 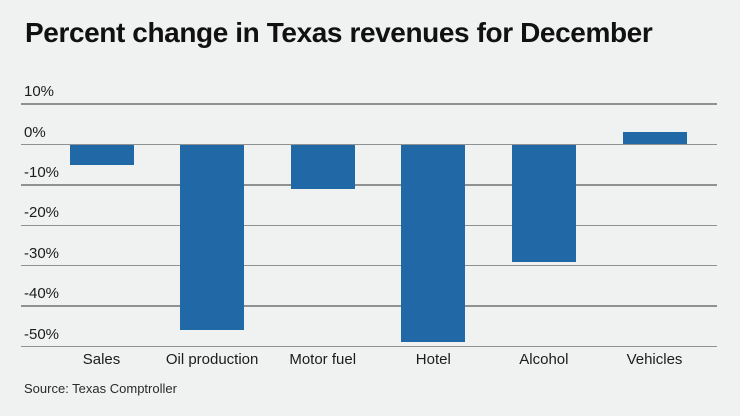 I want to click on gridline--20, so click(x=369, y=225).